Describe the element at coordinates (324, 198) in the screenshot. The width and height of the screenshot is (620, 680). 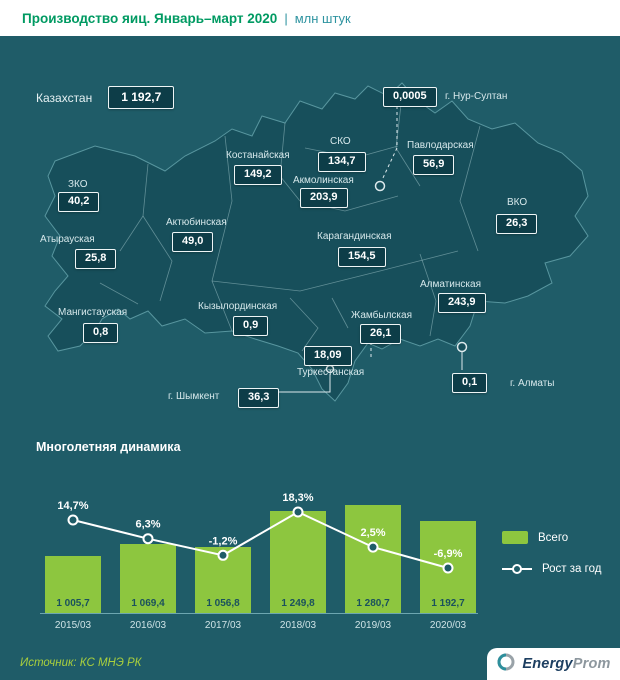
I see `region-value-akmola: 203,9` at that location.